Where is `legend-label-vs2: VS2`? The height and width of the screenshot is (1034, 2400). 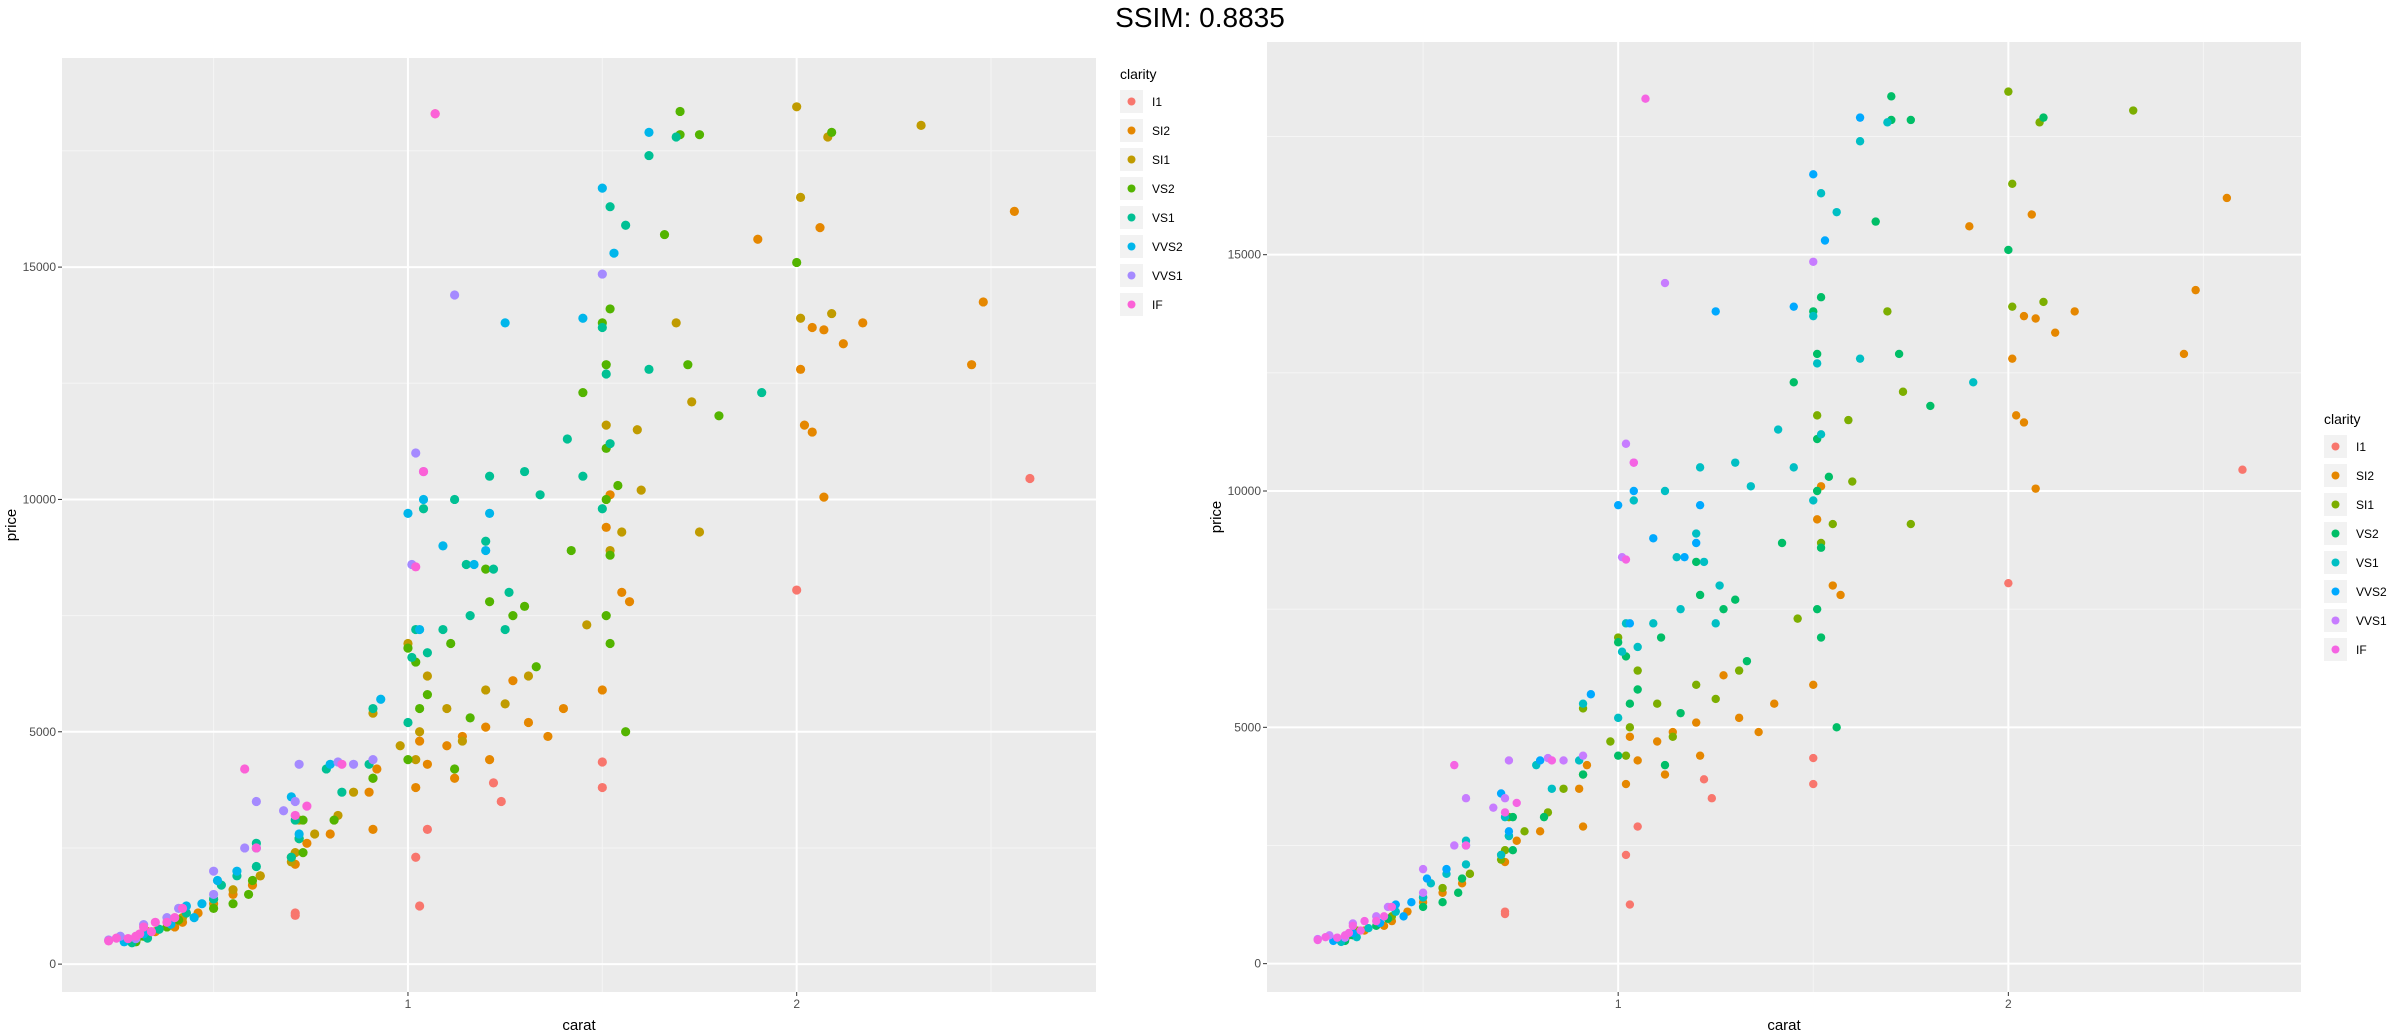
legend-label-vs2: VS2 is located at coordinates (1163, 189).